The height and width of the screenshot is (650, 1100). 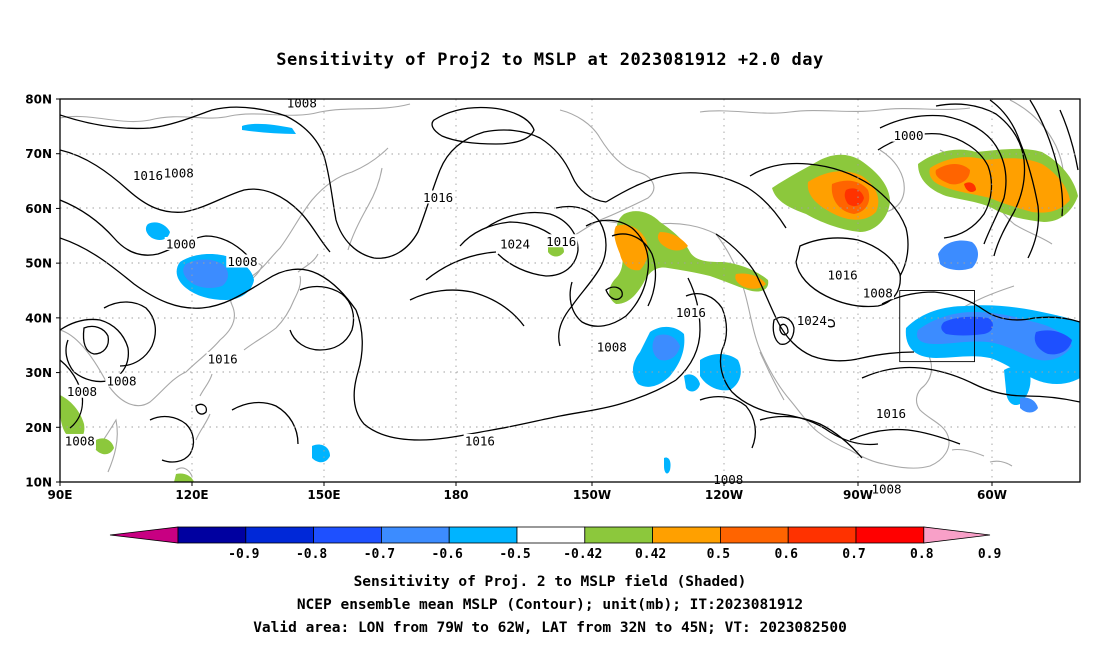 I want to click on colorbar-max-arrow, so click(x=957, y=535).